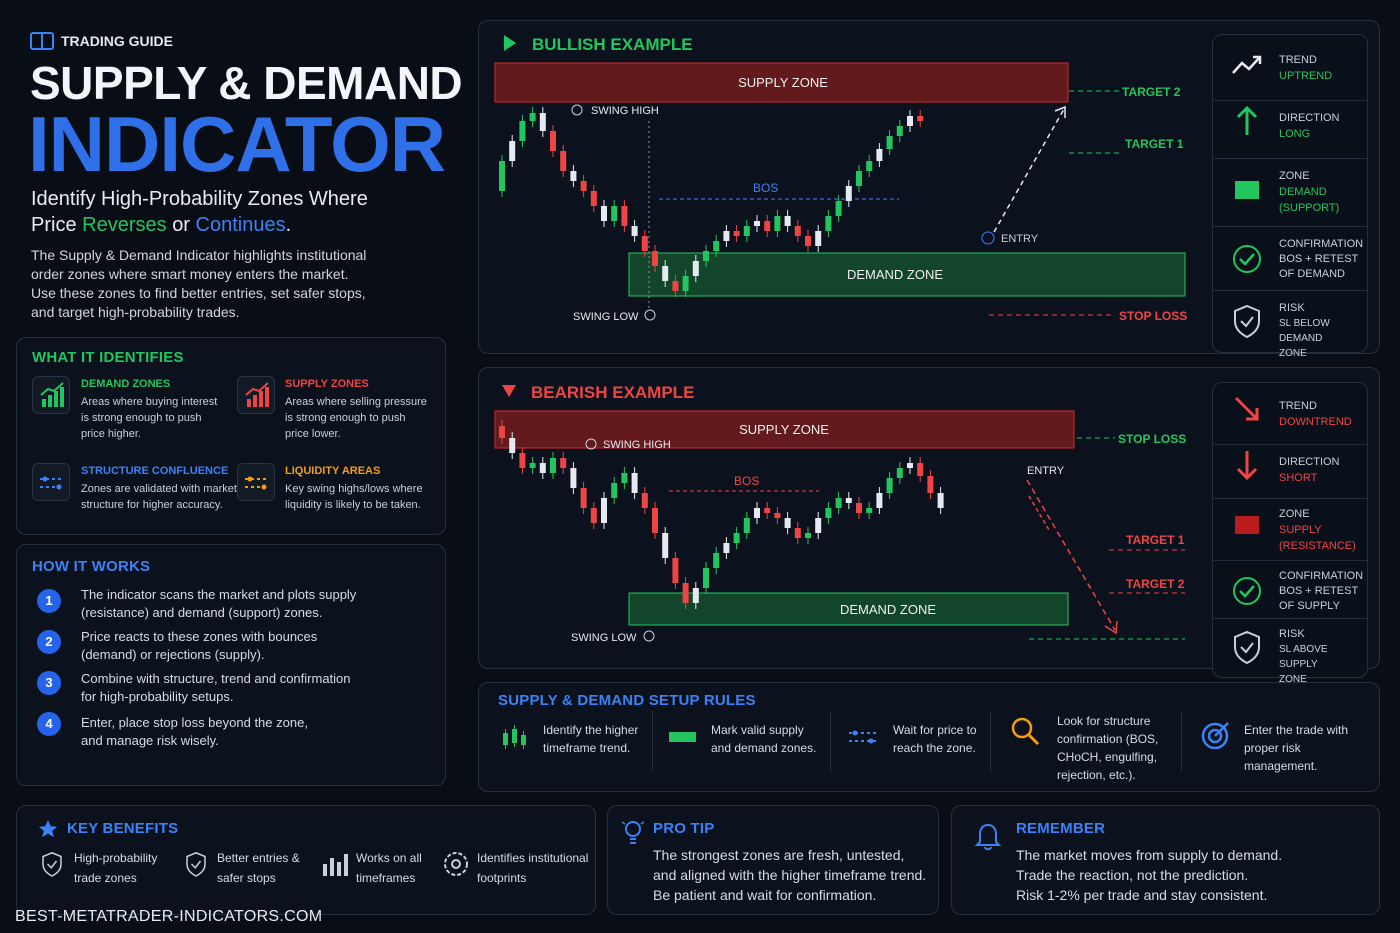 The image size is (1400, 933). Describe the element at coordinates (627, 700) in the screenshot. I see `rules-title: SUPPLY & DEMAND SETUP RULES` at that location.